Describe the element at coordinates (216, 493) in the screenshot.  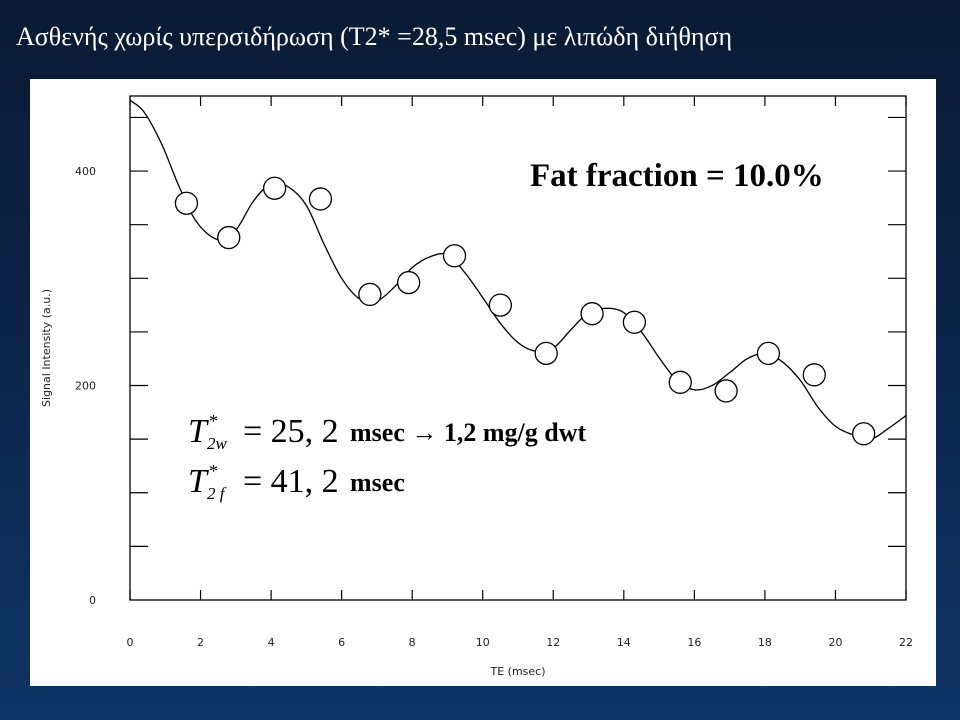
I see `t2f-subscript: 2 f` at that location.